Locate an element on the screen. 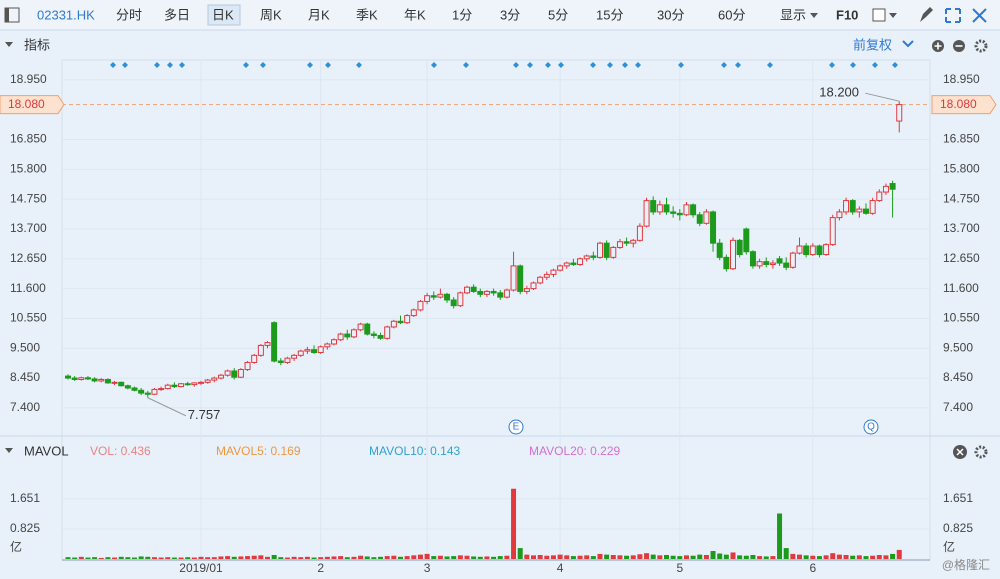  volume-unit: 亿 is located at coordinates (949, 546).